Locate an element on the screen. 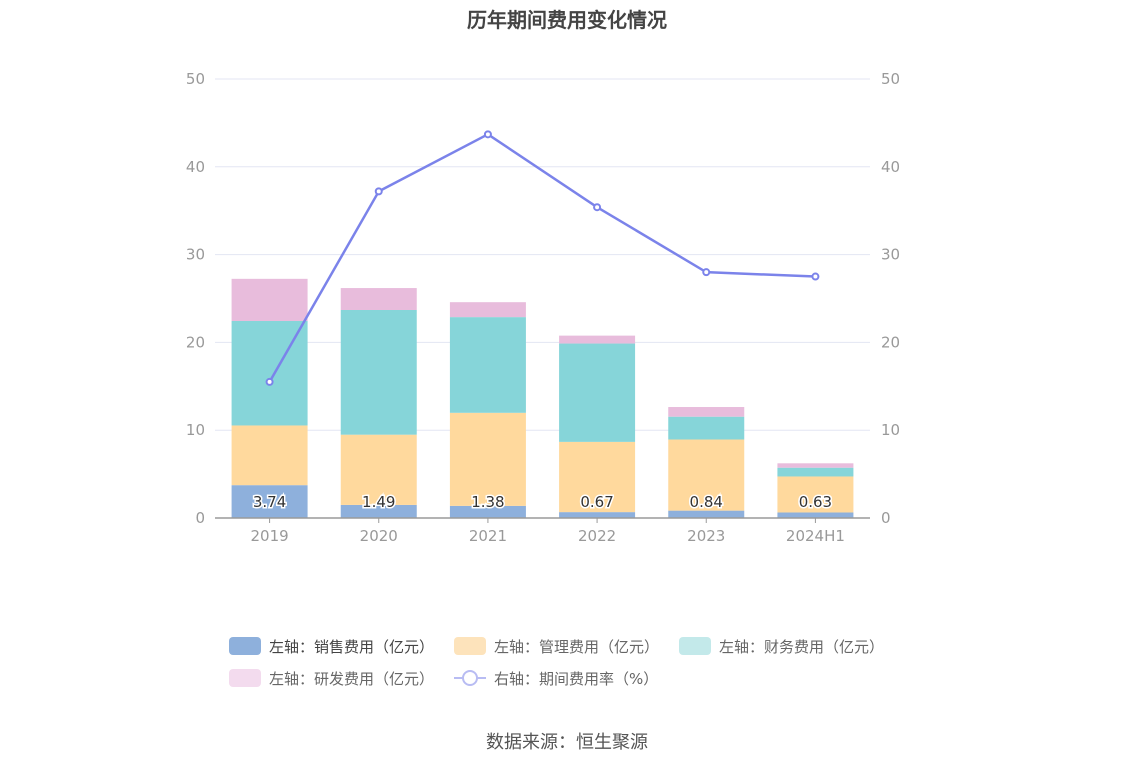  x-tick-label: 2024H1 is located at coordinates (815, 536).